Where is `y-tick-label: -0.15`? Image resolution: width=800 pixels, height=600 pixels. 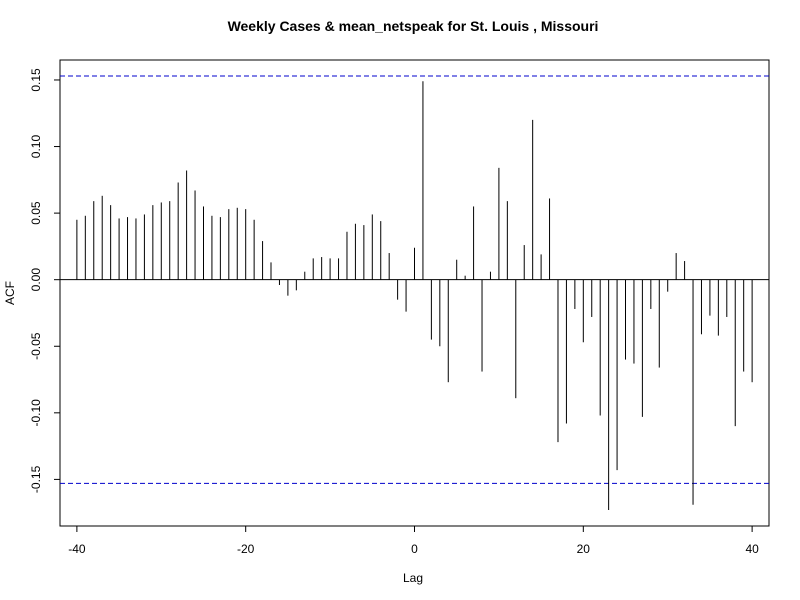
y-tick-label: -0.15 is located at coordinates (36, 479).